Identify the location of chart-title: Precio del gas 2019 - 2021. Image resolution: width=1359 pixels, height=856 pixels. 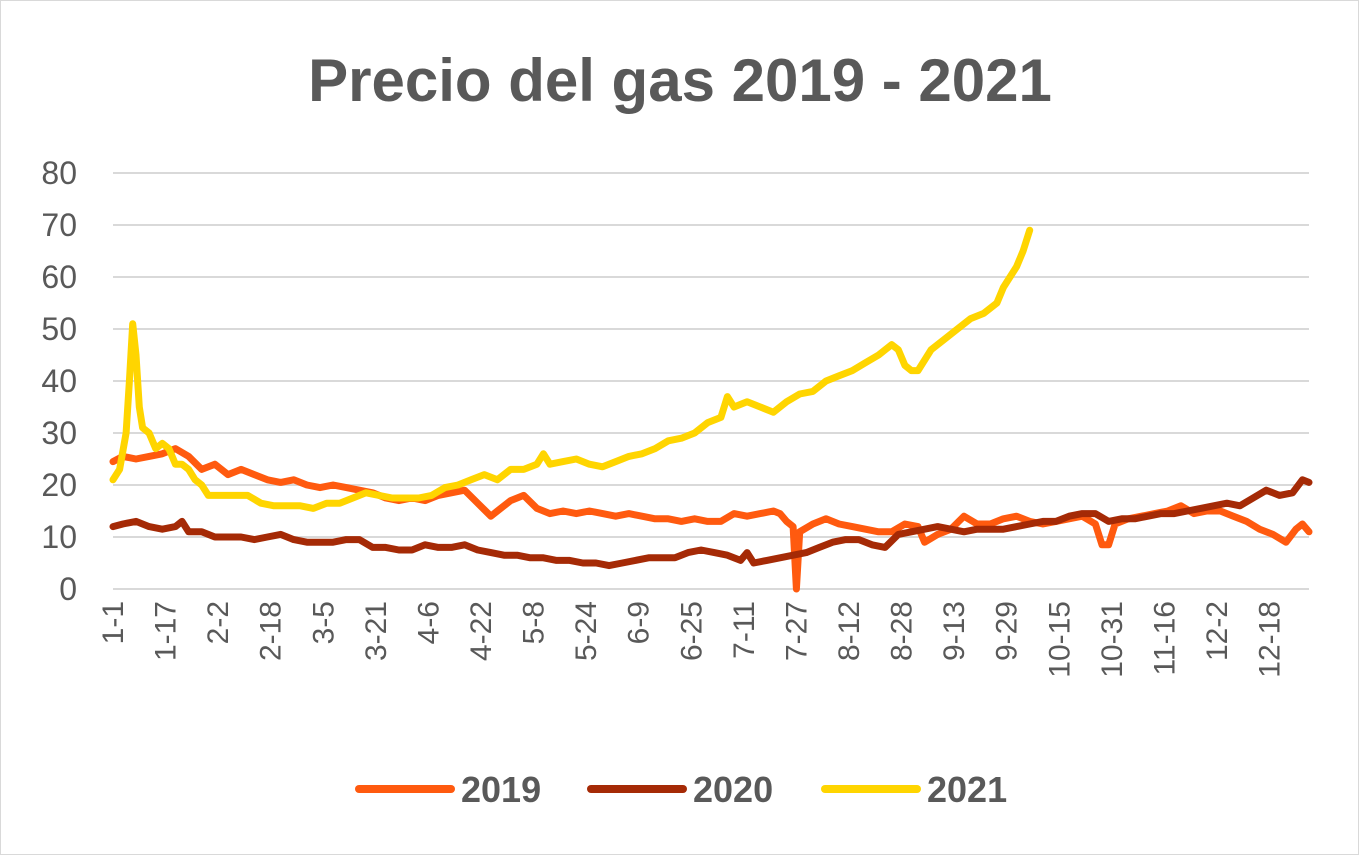
(680, 80).